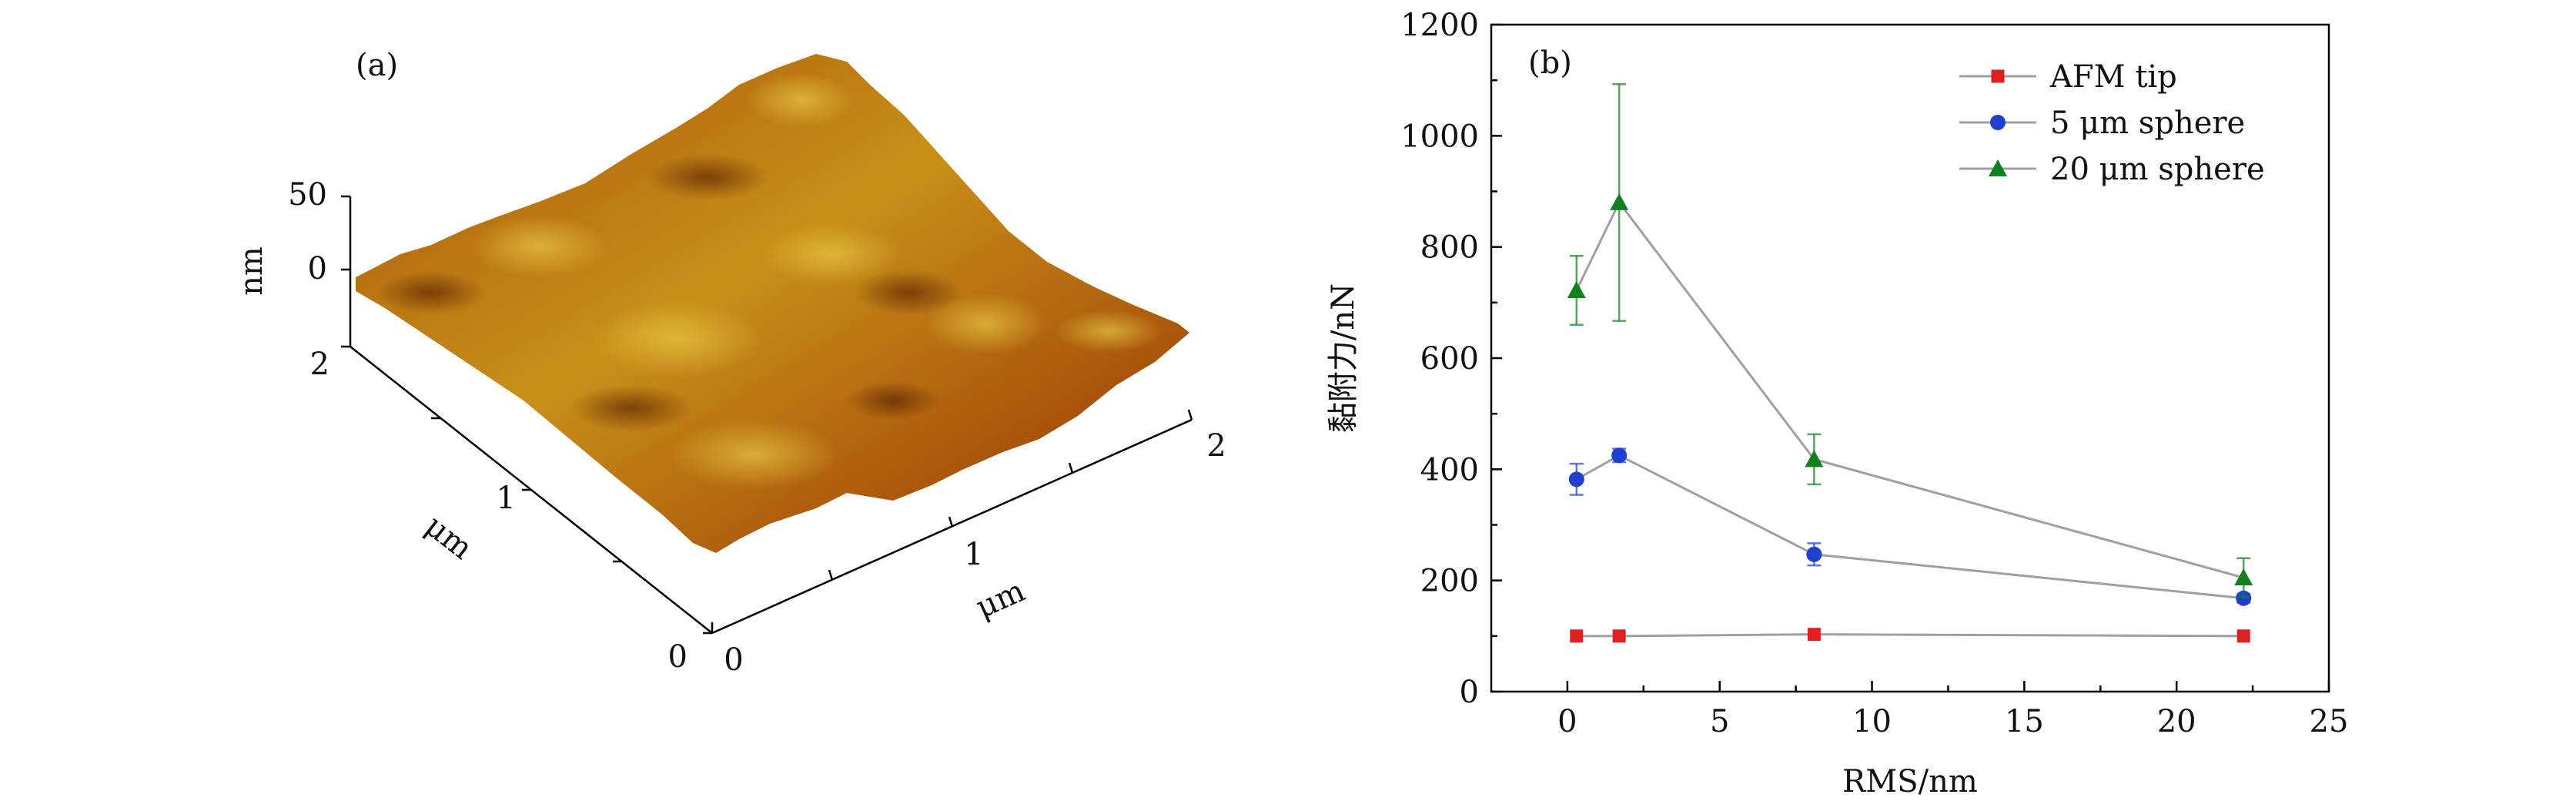  I want to click on x-tick-label: 25, so click(2330, 721).